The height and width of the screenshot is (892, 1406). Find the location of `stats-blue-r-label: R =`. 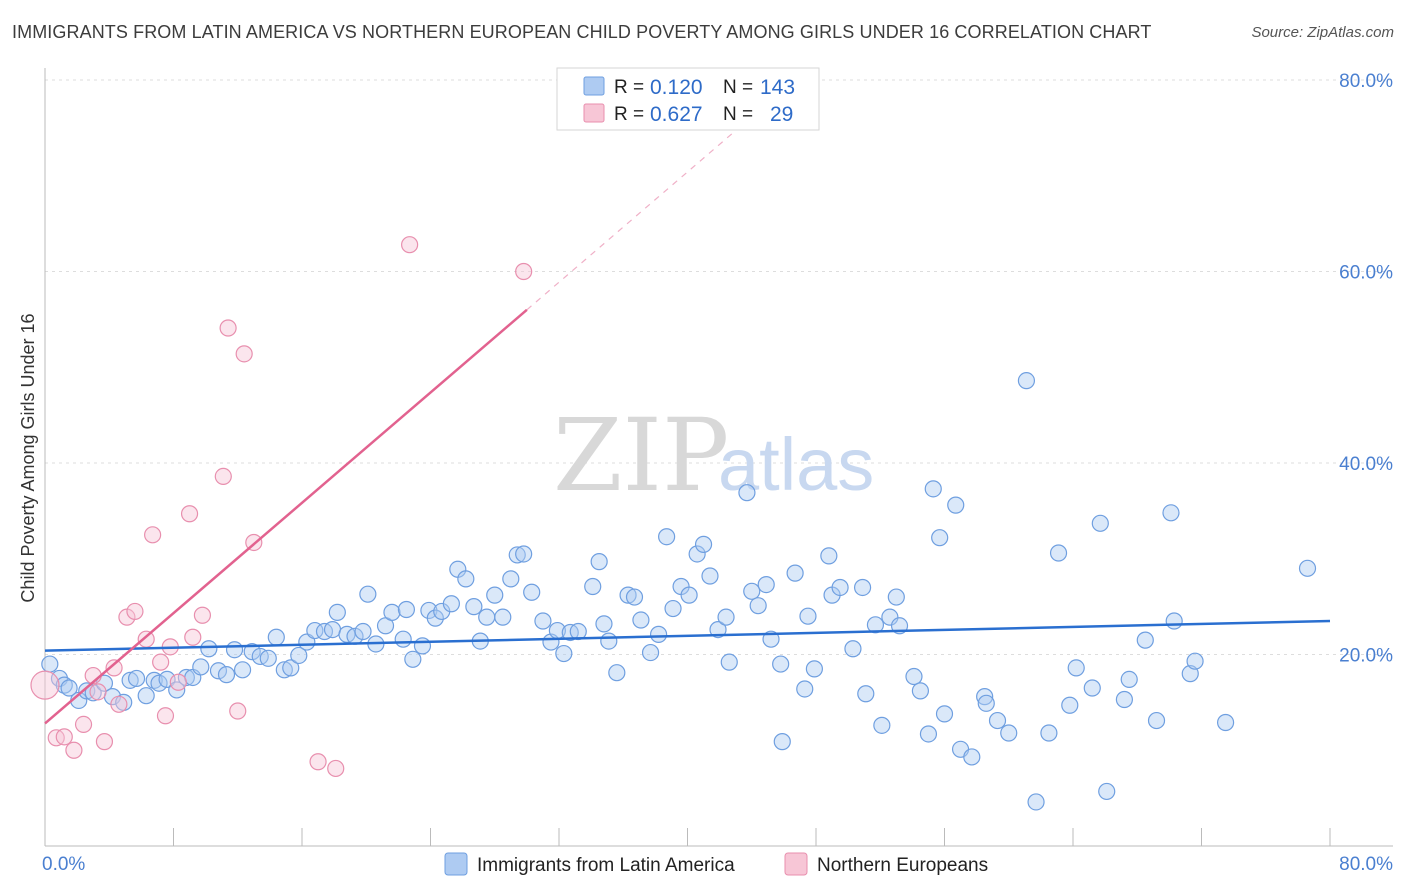

stats-blue-r-label: R = is located at coordinates (629, 87).